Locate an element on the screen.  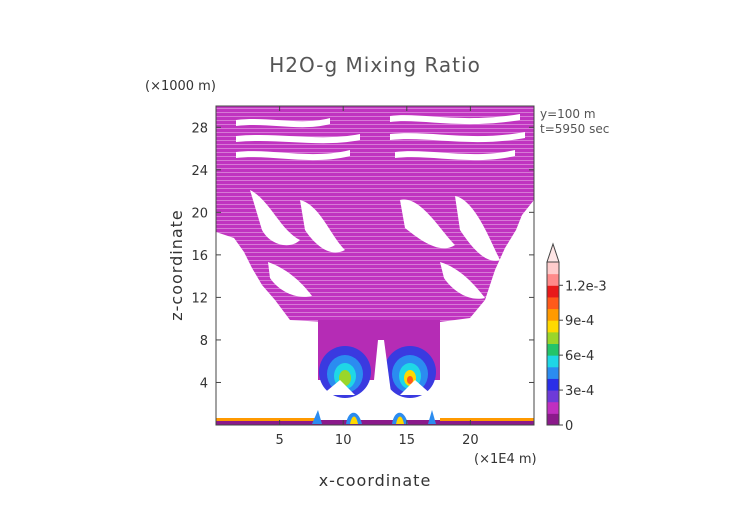
surface-layer is located at coordinates (375, 417).